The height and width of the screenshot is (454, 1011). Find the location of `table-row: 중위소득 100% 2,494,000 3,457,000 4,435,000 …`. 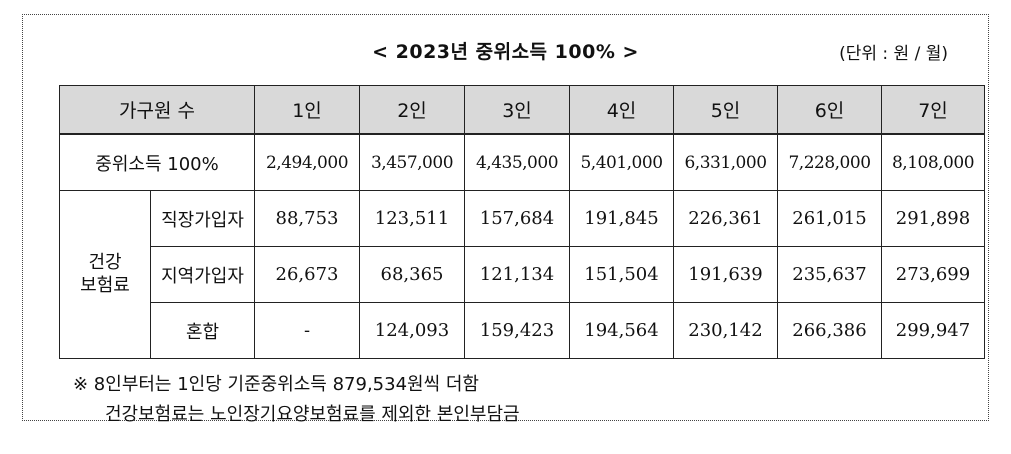

table-row: 중위소득 100% 2,494,000 3,457,000 4,435,000 … is located at coordinates (522, 162).